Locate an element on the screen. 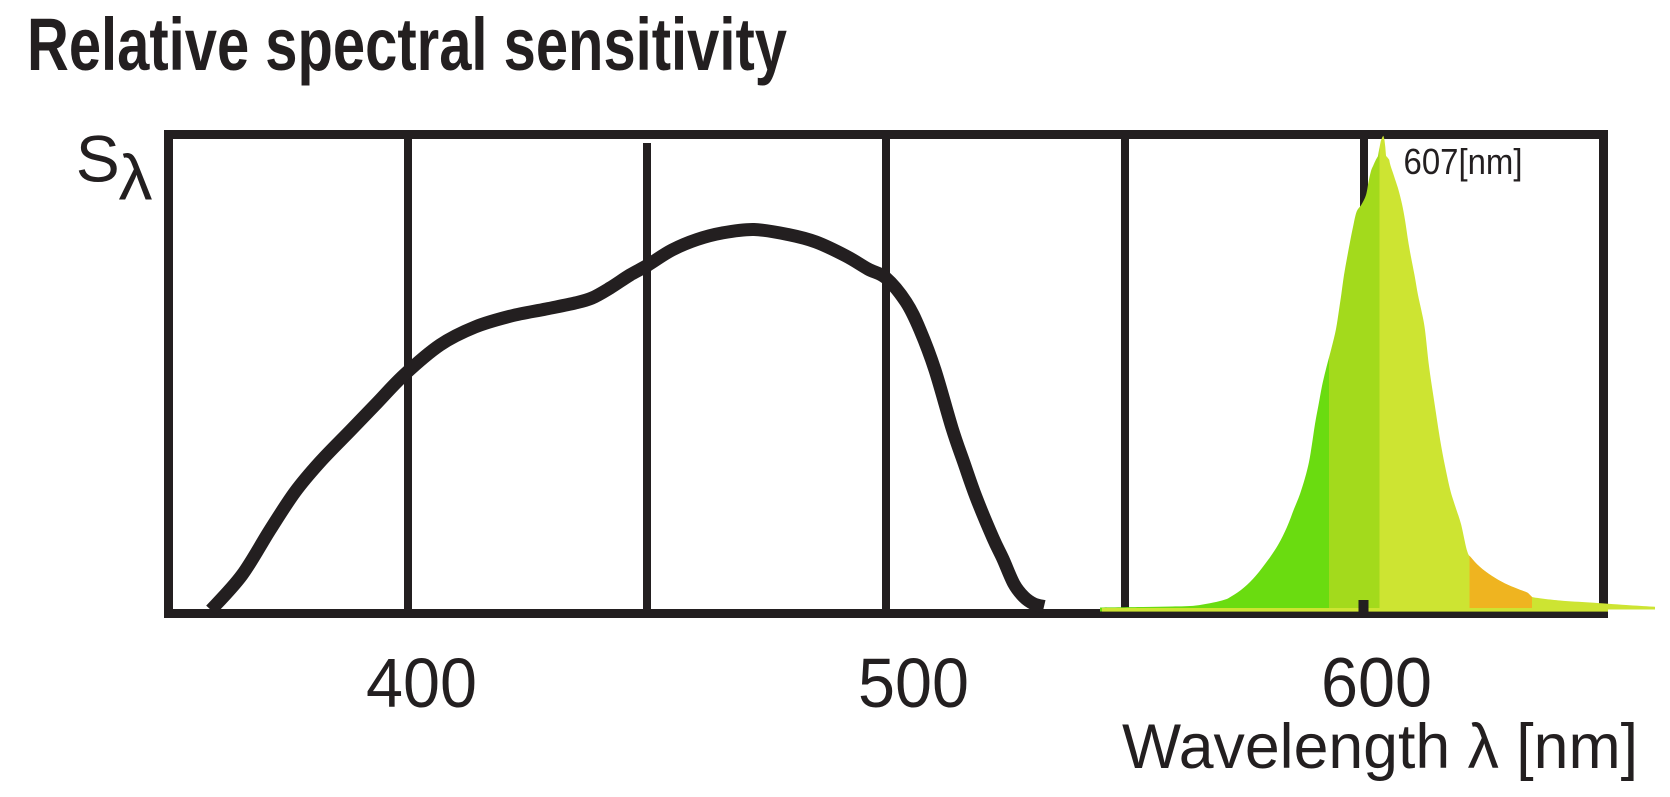 The width and height of the screenshot is (1670, 797). svg-text: 607[nm] is located at coordinates (1463, 161).